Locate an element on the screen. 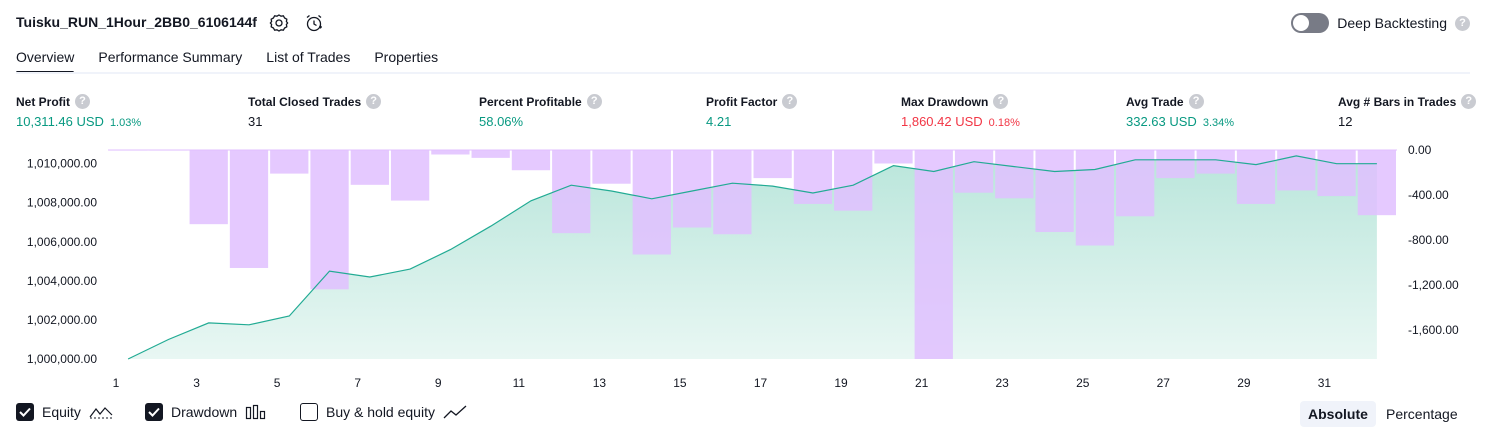 Image resolution: width=1486 pixels, height=438 pixels. x-axis-tick-label: 17 is located at coordinates (761, 383).